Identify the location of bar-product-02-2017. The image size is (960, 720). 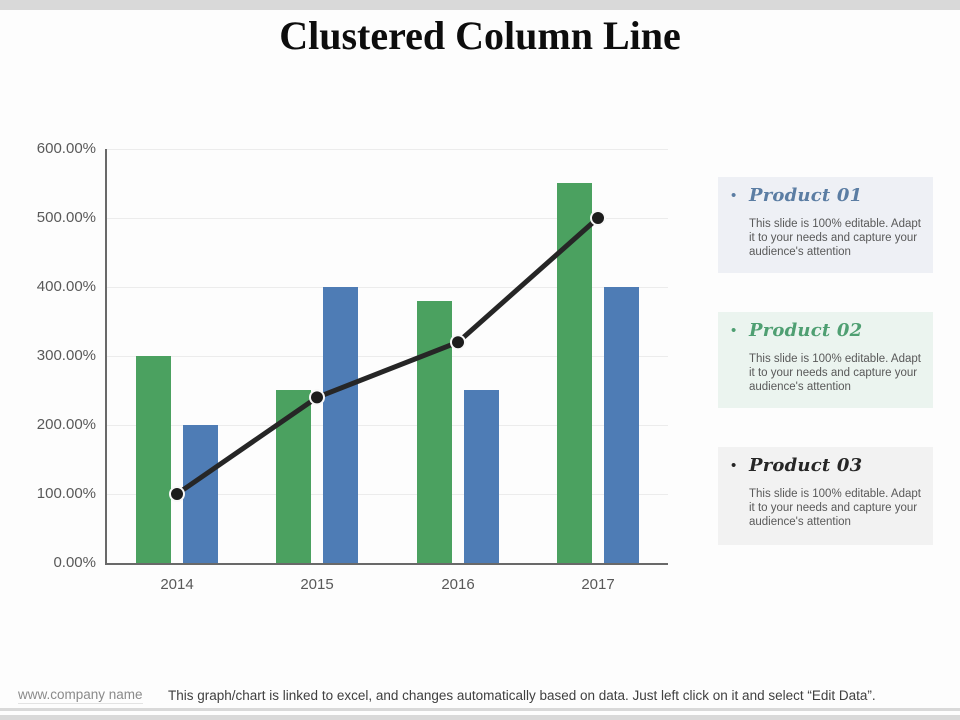
(621, 425).